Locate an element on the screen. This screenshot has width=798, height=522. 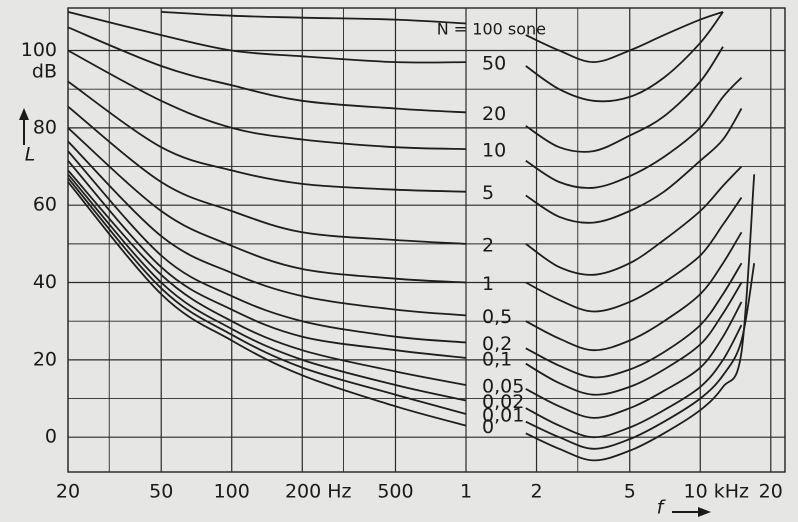
x-tick-label: 5 is located at coordinates (630, 492).